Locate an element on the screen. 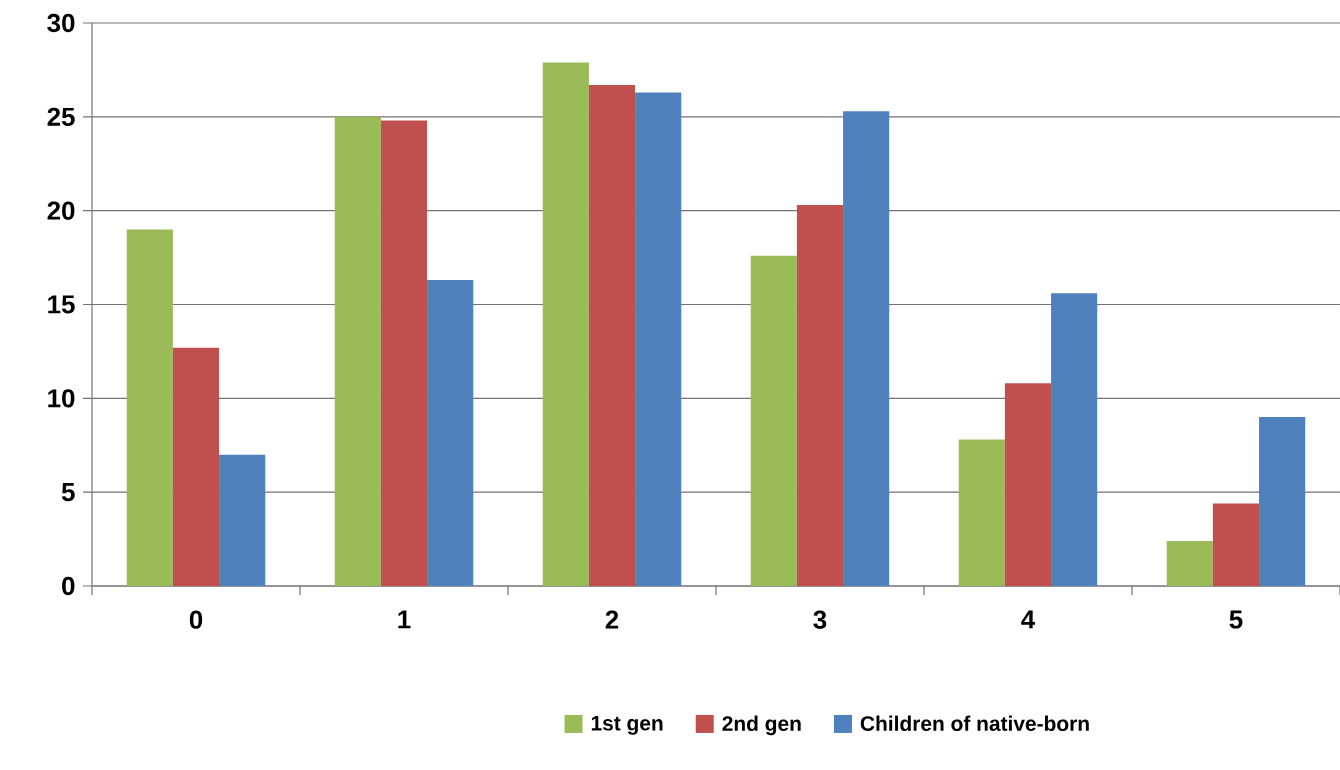 The image size is (1340, 770). y-tick-label: 20 is located at coordinates (61, 210).